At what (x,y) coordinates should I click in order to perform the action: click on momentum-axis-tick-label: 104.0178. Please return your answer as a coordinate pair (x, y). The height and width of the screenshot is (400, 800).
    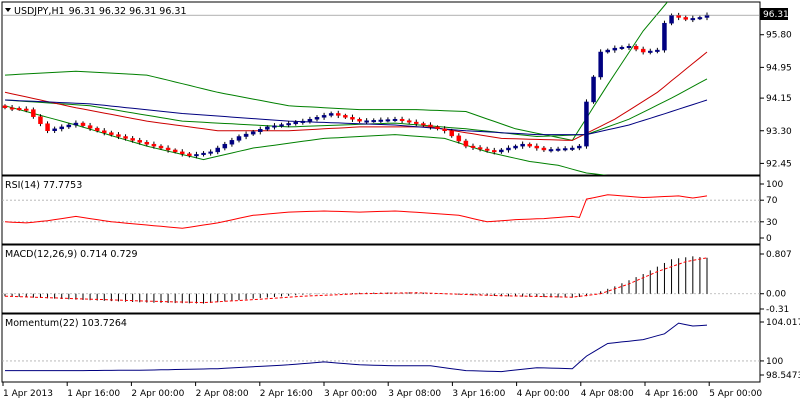
    Looking at the image, I should click on (783, 323).